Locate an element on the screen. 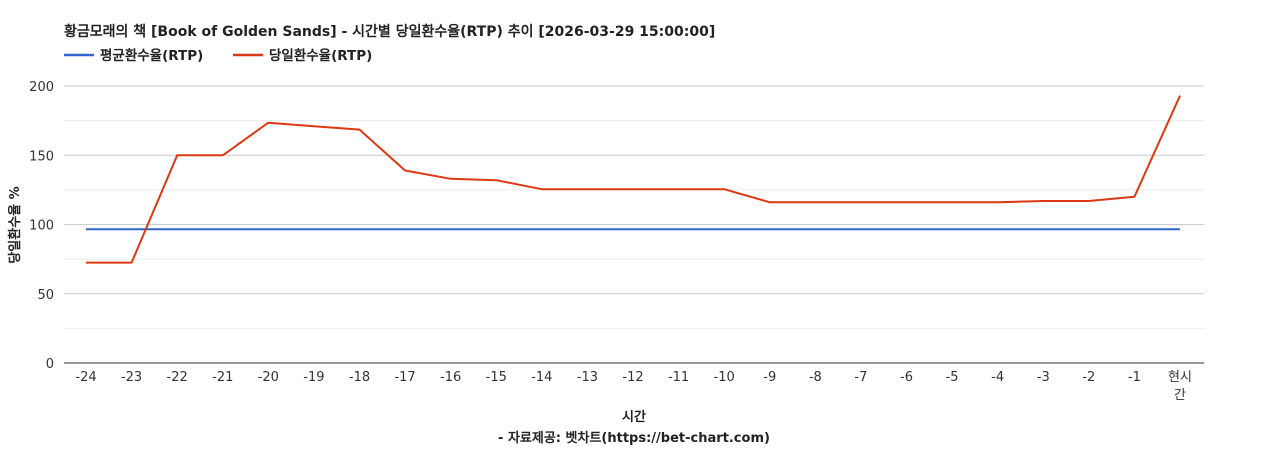 Image resolution: width=1268 pixels, height=450 pixels. y-tick-label: 200 is located at coordinates (41, 87).